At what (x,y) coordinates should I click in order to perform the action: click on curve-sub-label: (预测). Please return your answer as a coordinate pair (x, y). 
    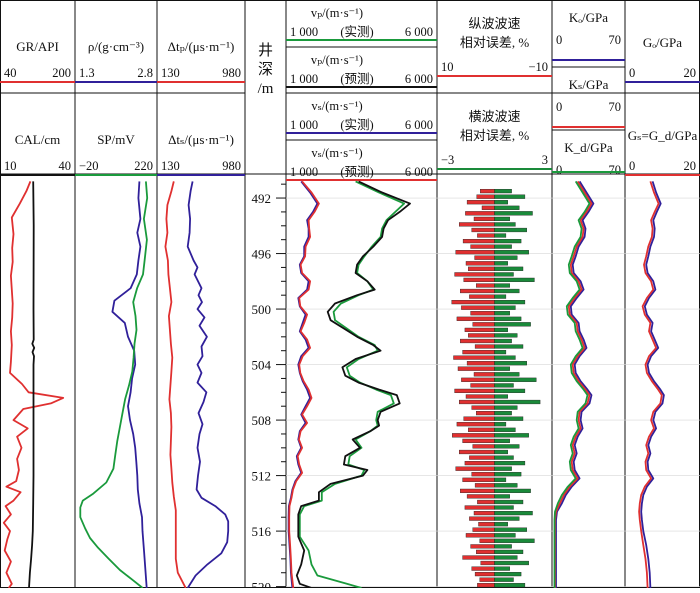
    Looking at the image, I should click on (356, 79).